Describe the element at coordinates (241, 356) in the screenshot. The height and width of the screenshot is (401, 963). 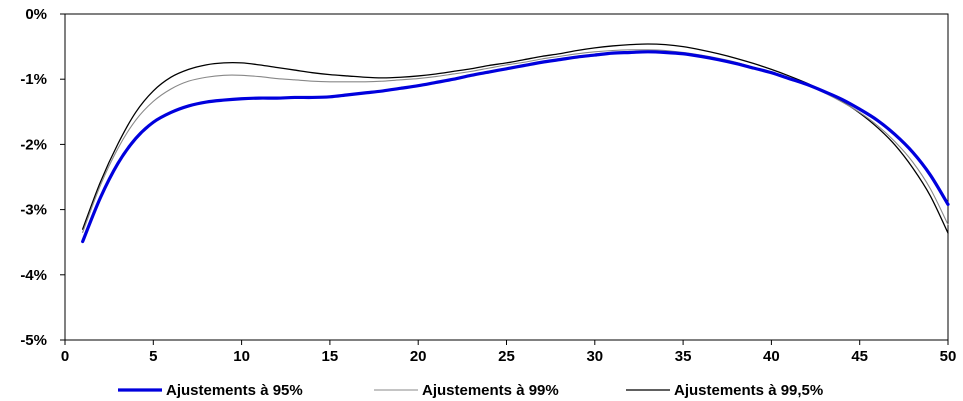
I see `x-tick-label: 10` at that location.